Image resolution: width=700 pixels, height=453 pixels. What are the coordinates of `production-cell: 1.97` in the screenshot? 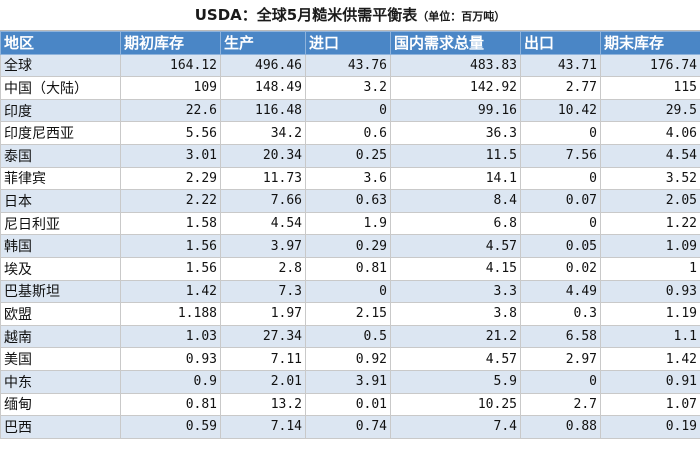 It's located at (263, 314).